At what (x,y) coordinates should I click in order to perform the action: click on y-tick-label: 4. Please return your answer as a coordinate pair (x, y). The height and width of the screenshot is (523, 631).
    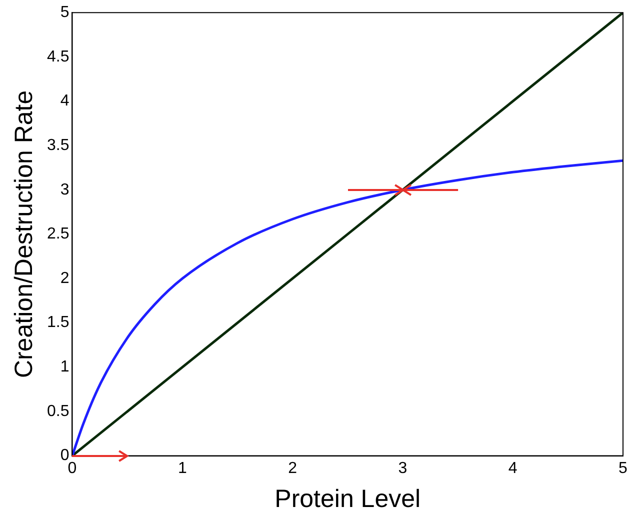
    Looking at the image, I should click on (65, 101).